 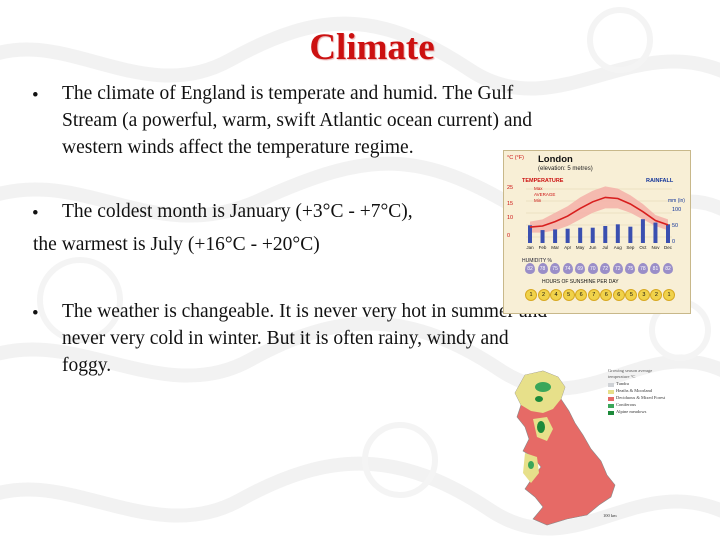 I want to click on month-label: Feb, so click(x=542, y=247).